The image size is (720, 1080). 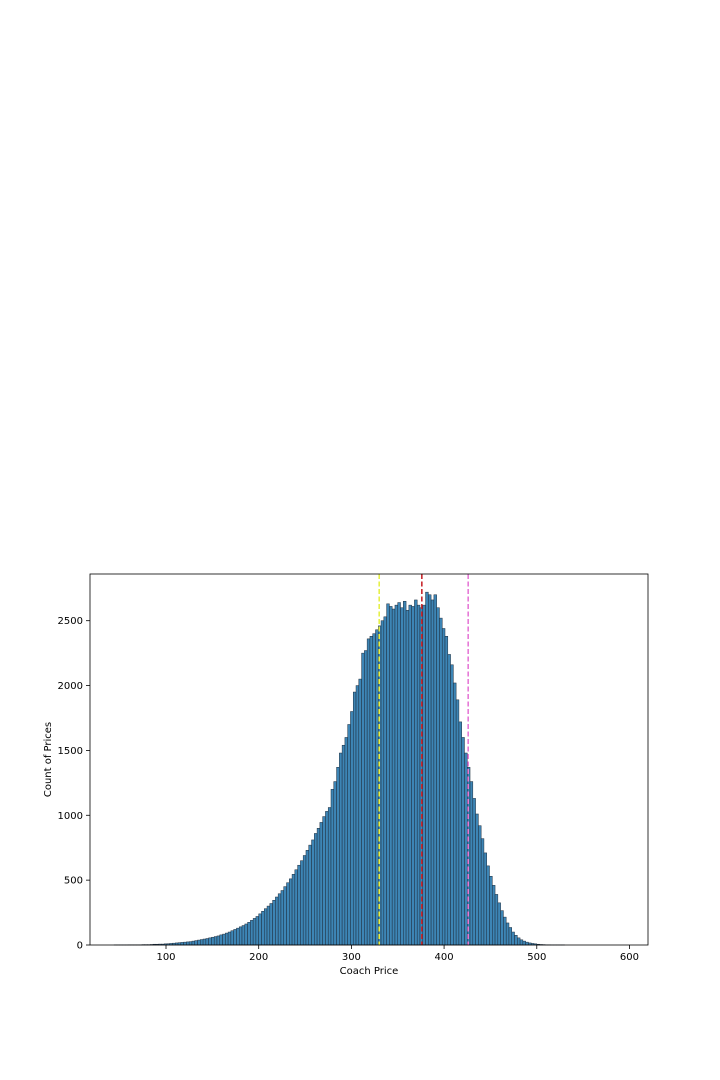 What do you see at coordinates (258, 957) in the screenshot?
I see `x-tick-label: 200` at bounding box center [258, 957].